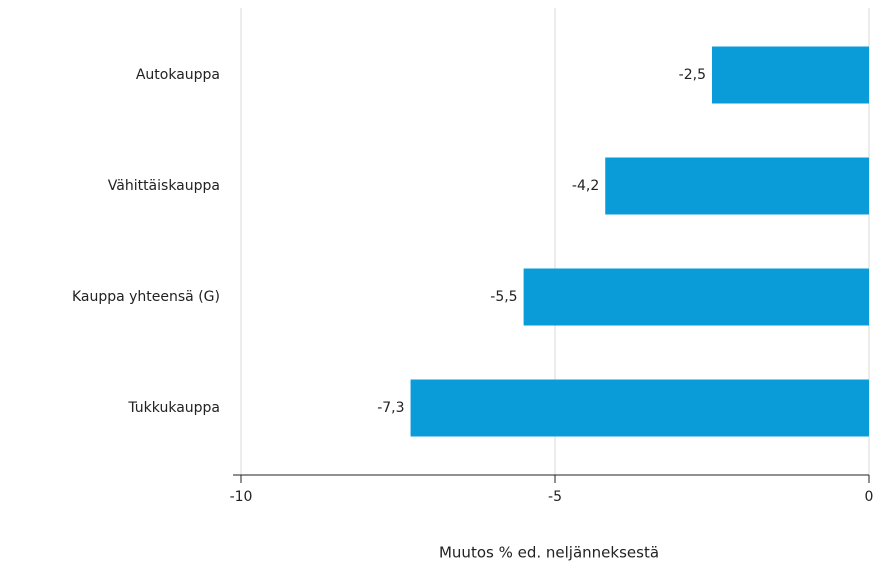  I want to click on value-label: -2,5, so click(692, 75).